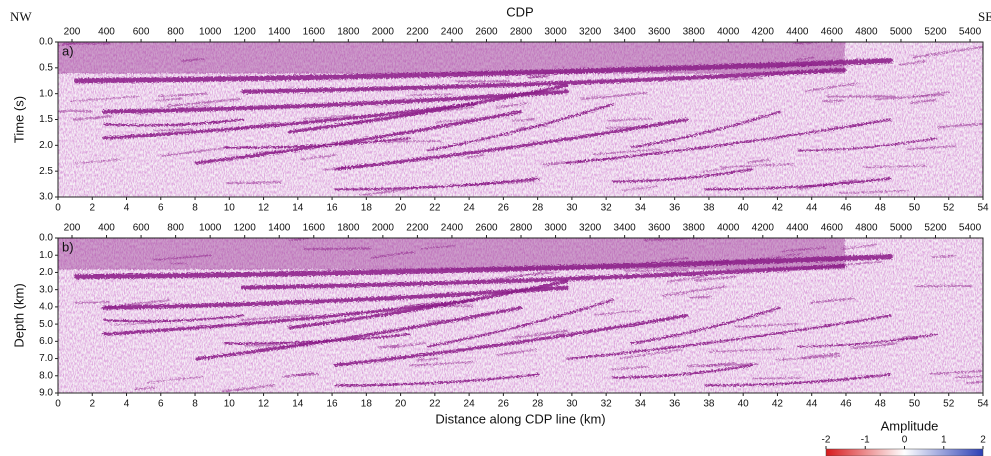  What do you see at coordinates (46, 67) in the screenshot?
I see `y-tick-label: 0.5` at bounding box center [46, 67].